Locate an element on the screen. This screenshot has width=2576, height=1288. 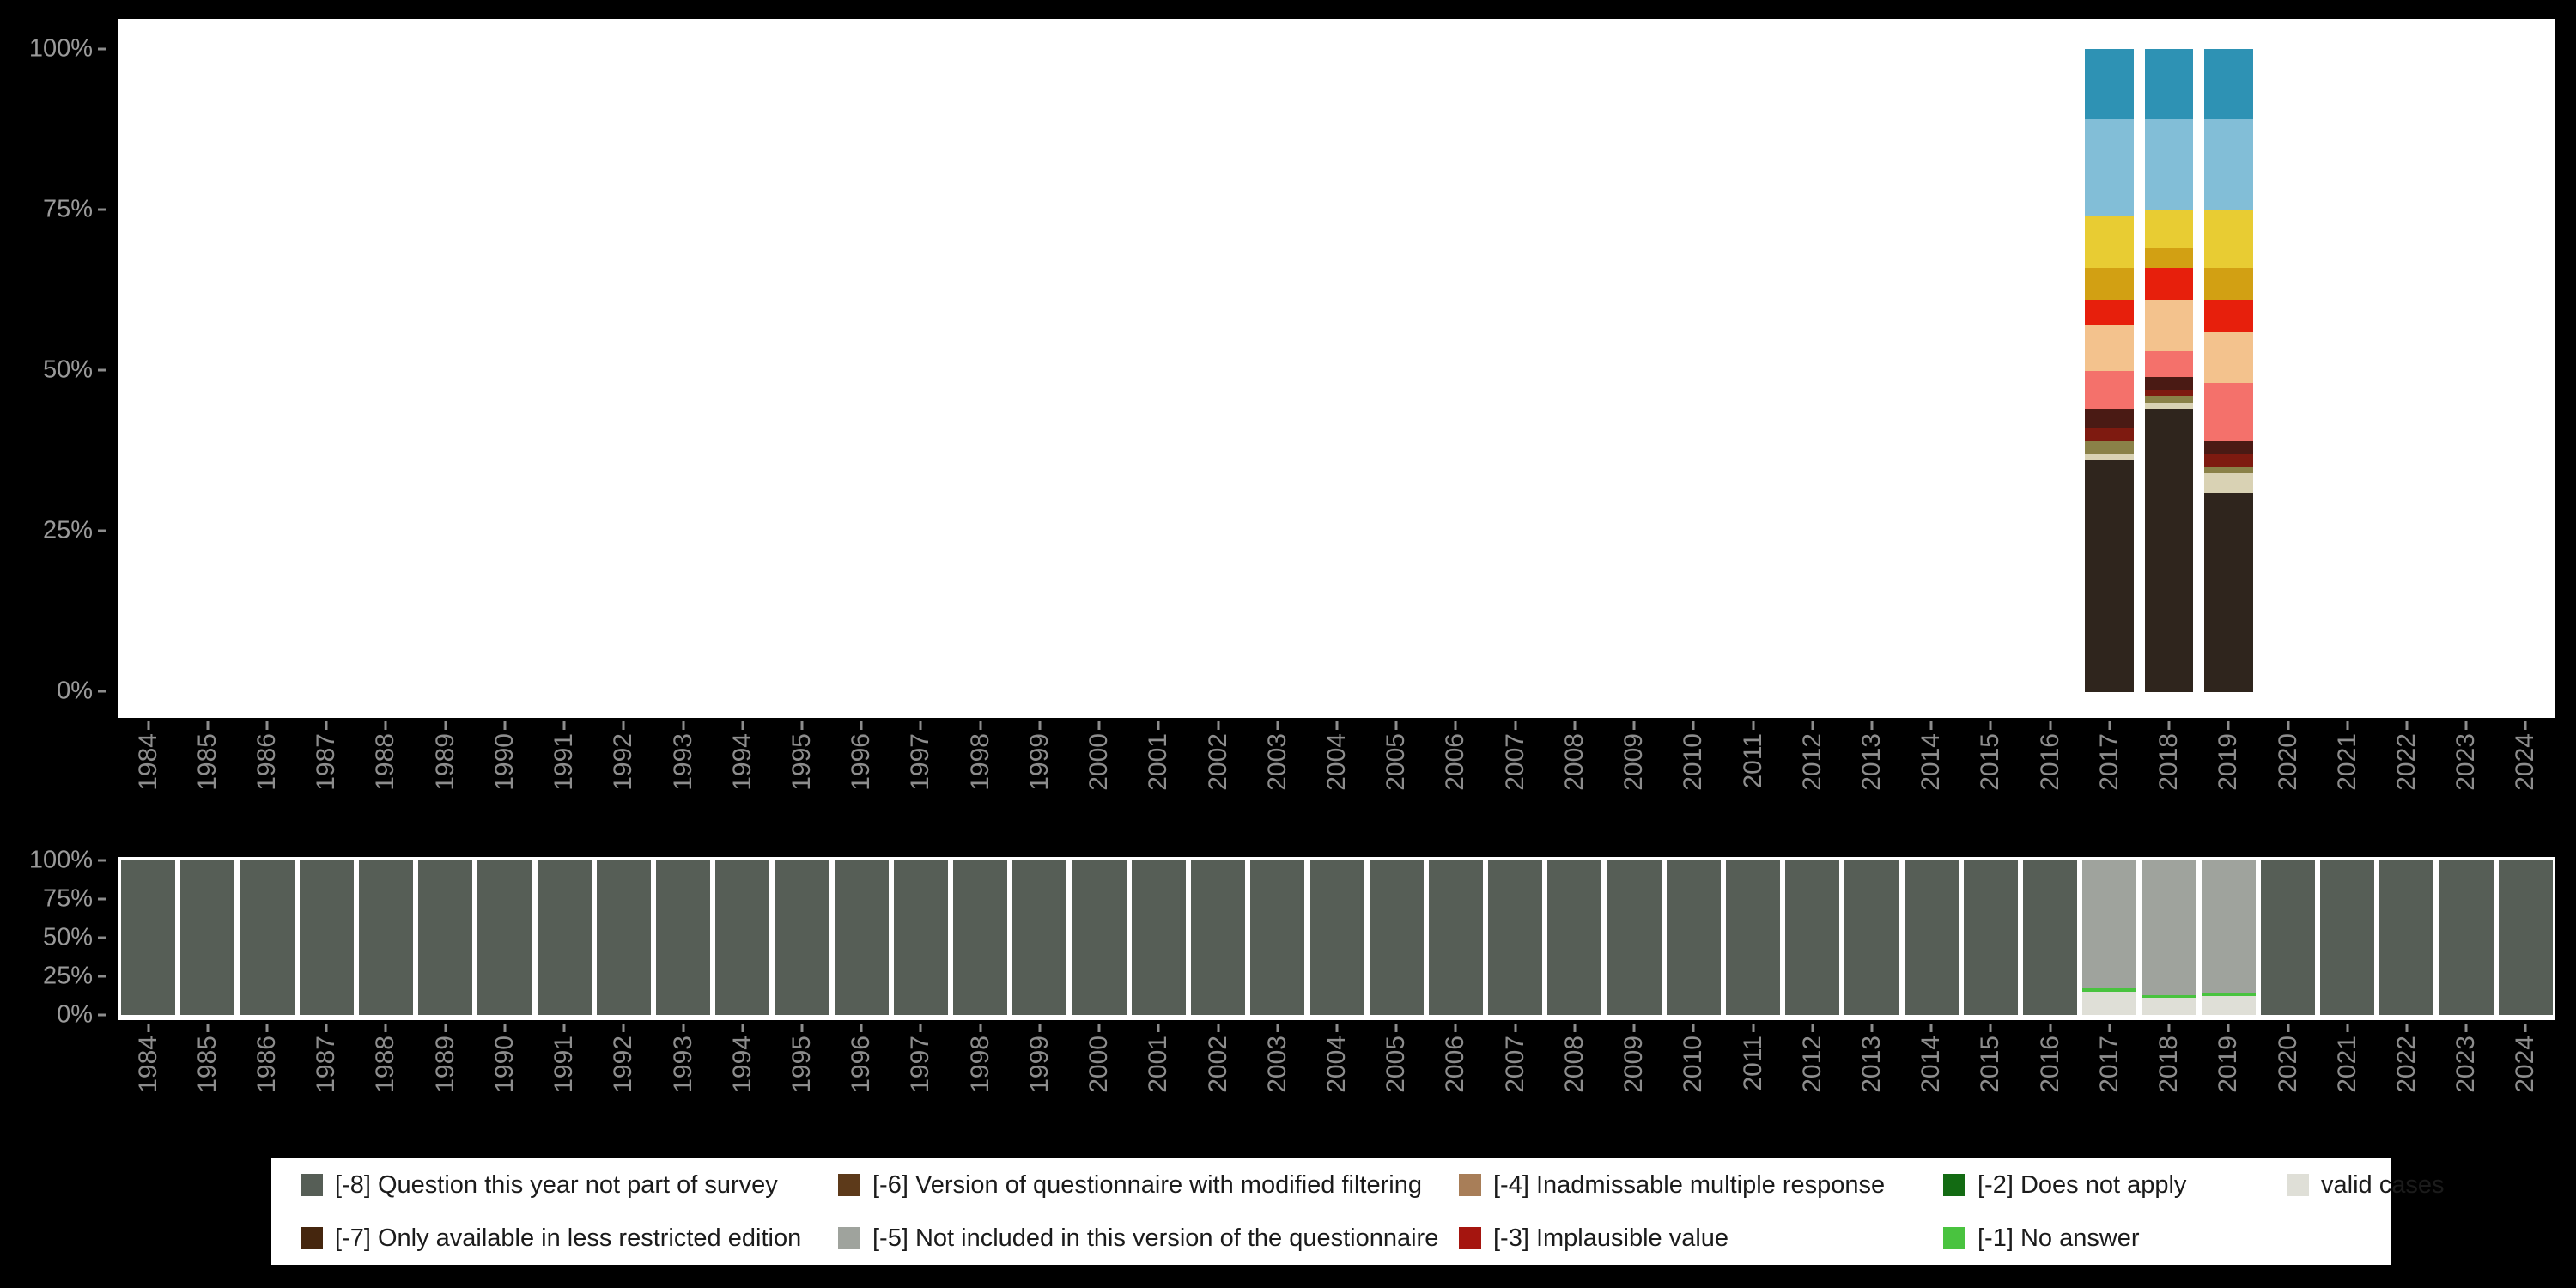
missing-vs-valid-bar-1990 is located at coordinates (505, 937).